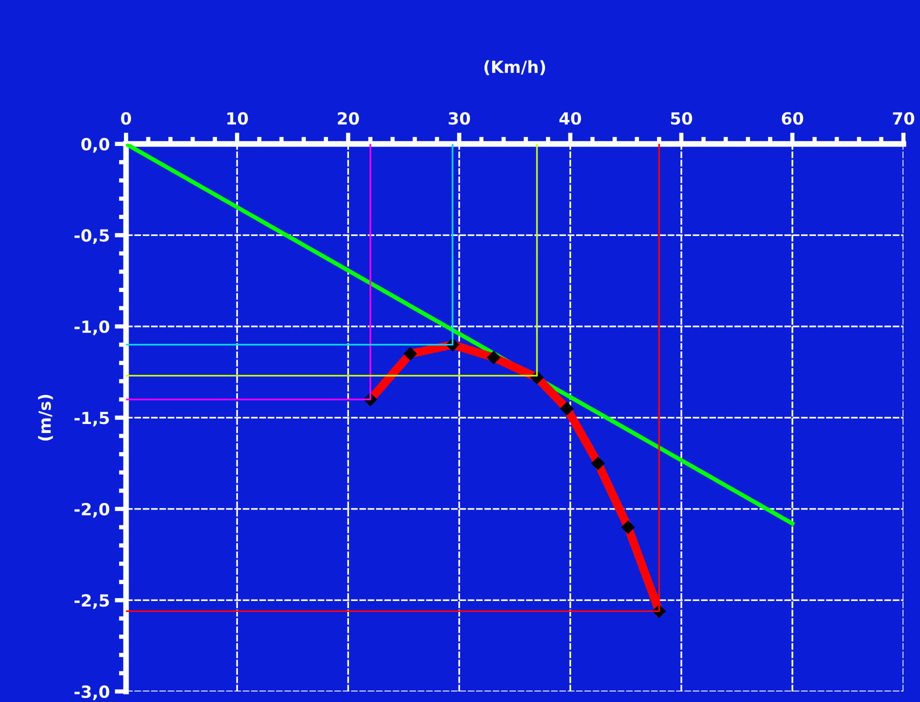  Describe the element at coordinates (681, 118) in the screenshot. I see `x-tick-label: 50` at that location.